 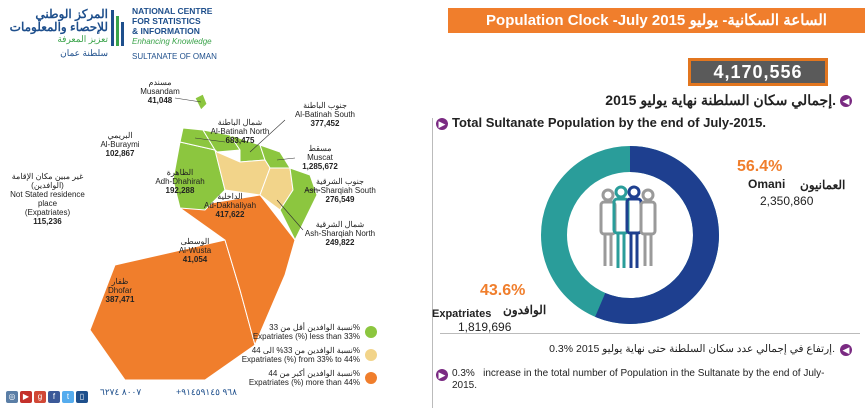 I want to click on google-plus-icon: g, so click(x=40, y=397).